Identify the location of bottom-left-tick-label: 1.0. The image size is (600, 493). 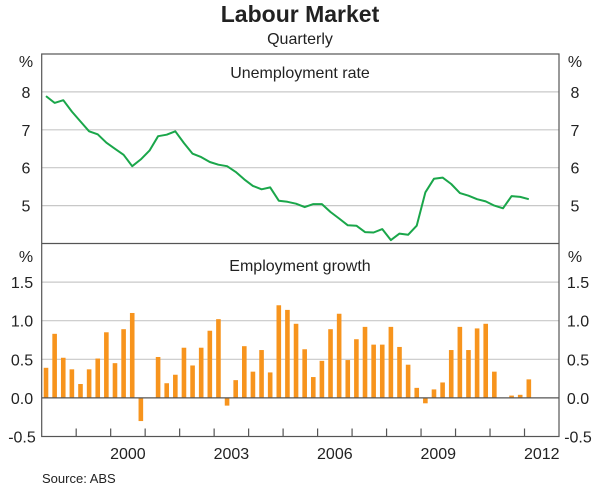
(22, 322).